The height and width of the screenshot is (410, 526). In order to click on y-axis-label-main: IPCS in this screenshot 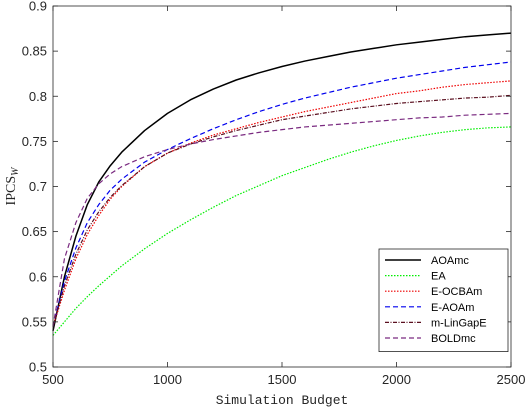, I will do `click(11, 191)`.